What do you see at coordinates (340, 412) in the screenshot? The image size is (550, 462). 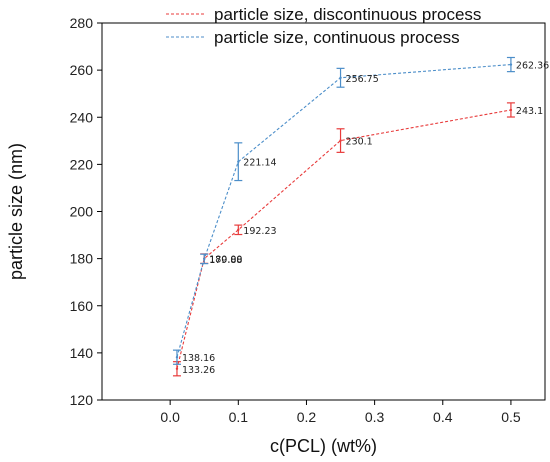 I see `x-axis: 0.0 0.1 0.2 0.3 0.4 0.5` at bounding box center [340, 412].